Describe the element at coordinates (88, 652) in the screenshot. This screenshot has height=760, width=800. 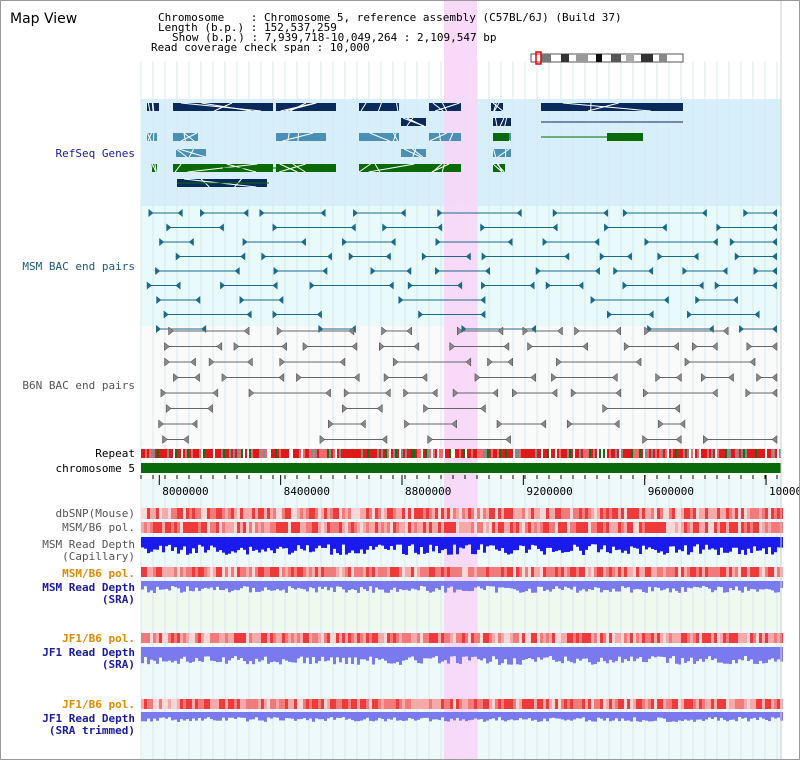
I see `label-jf1-depth-sra: JF1 Read Depth` at that location.